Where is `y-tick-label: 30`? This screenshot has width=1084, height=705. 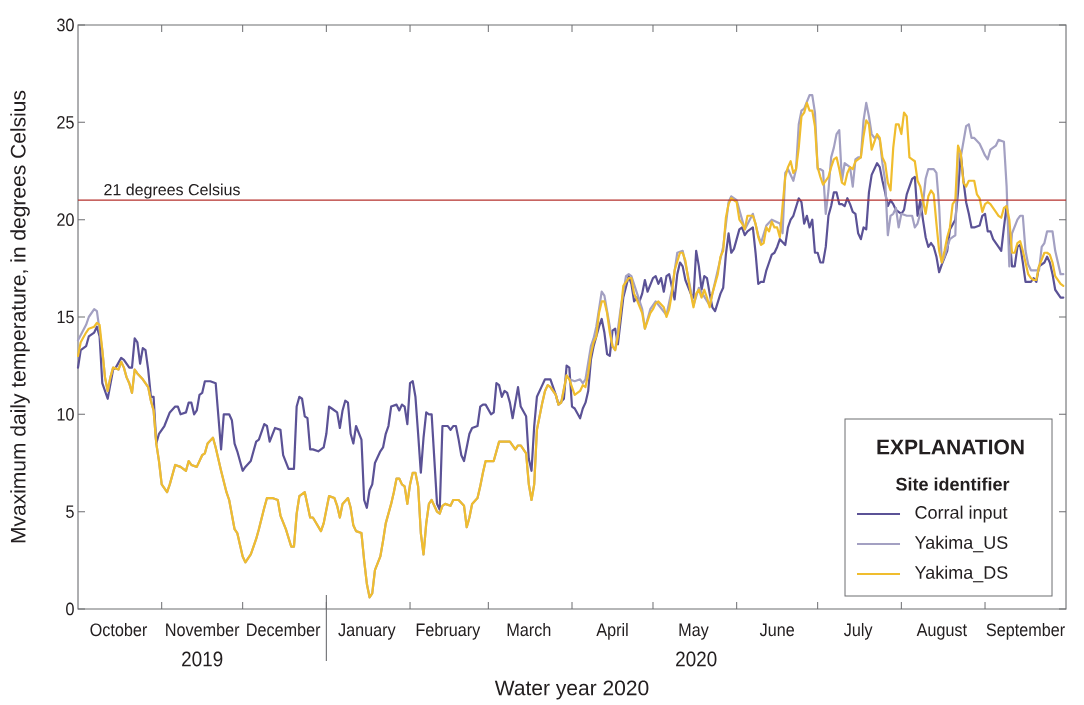
y-tick-label: 30 is located at coordinates (65, 25).